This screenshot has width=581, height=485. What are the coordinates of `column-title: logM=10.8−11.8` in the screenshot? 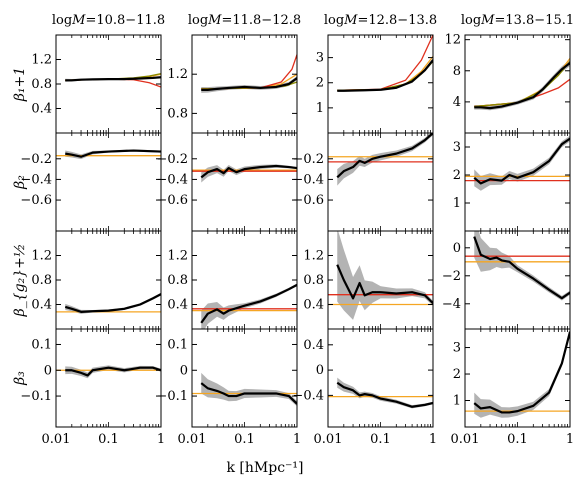 It's located at (108, 20).